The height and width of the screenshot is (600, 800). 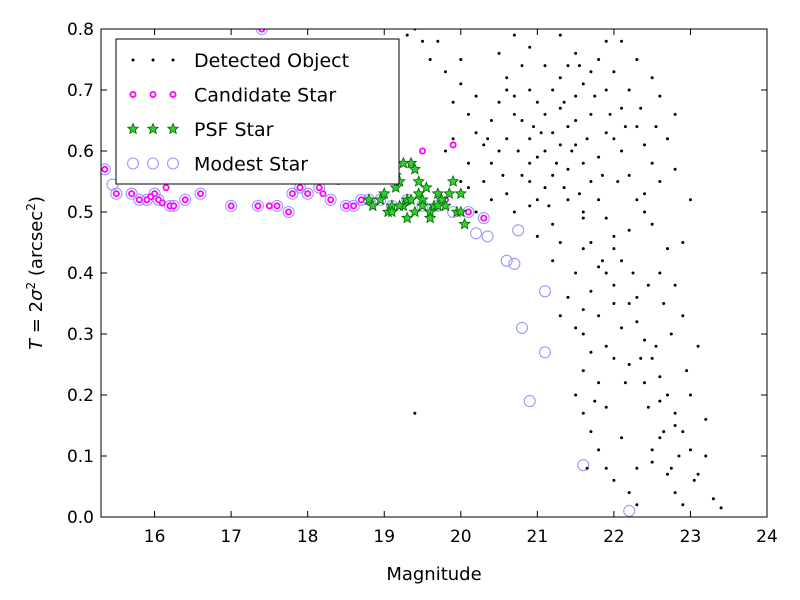 I want to click on legend-marker-modest-star, so click(x=173, y=163).